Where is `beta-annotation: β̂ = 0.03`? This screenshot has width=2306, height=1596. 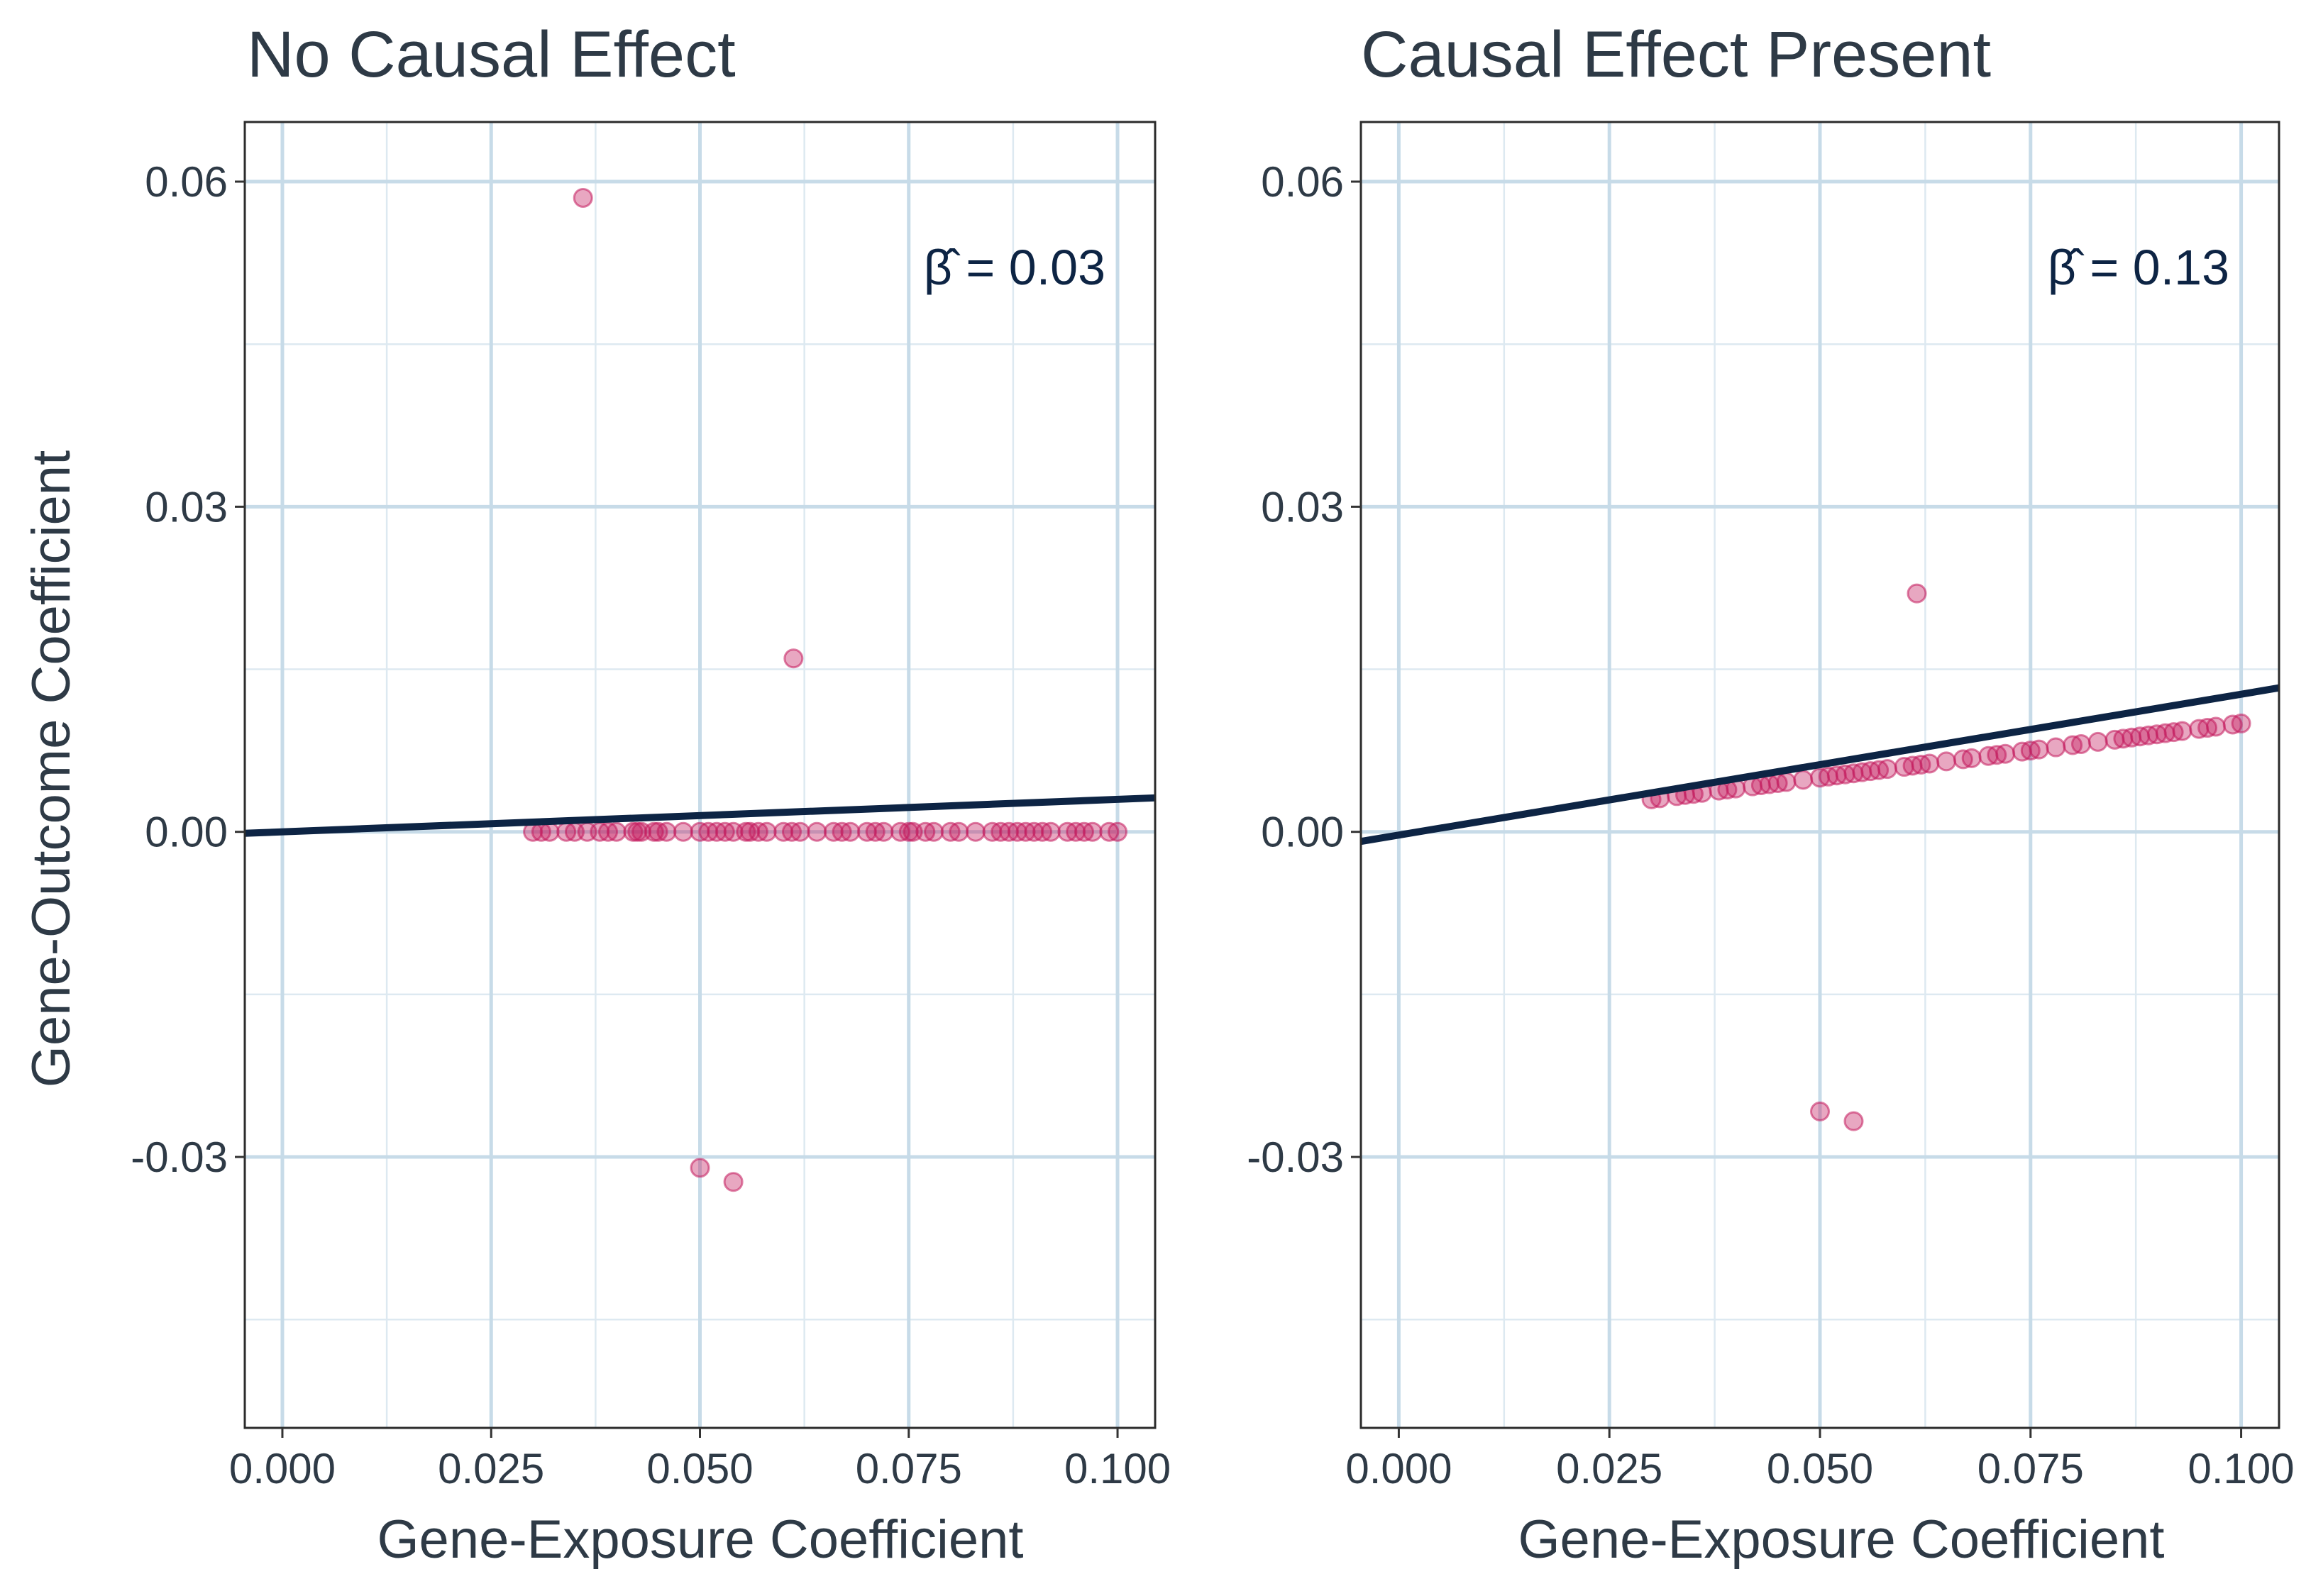
beta-annotation: β̂ = 0.03 is located at coordinates (1014, 267).